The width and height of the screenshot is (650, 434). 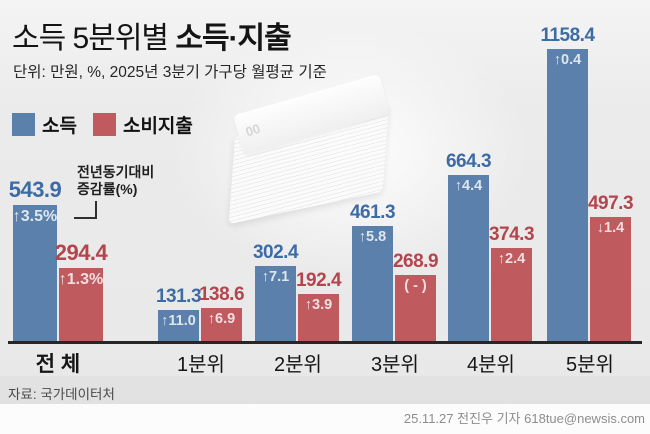 What do you see at coordinates (325, 419) in the screenshot?
I see `footer-bar: 25.11.27 전진우 기자 618tue@newsis.com` at bounding box center [325, 419].